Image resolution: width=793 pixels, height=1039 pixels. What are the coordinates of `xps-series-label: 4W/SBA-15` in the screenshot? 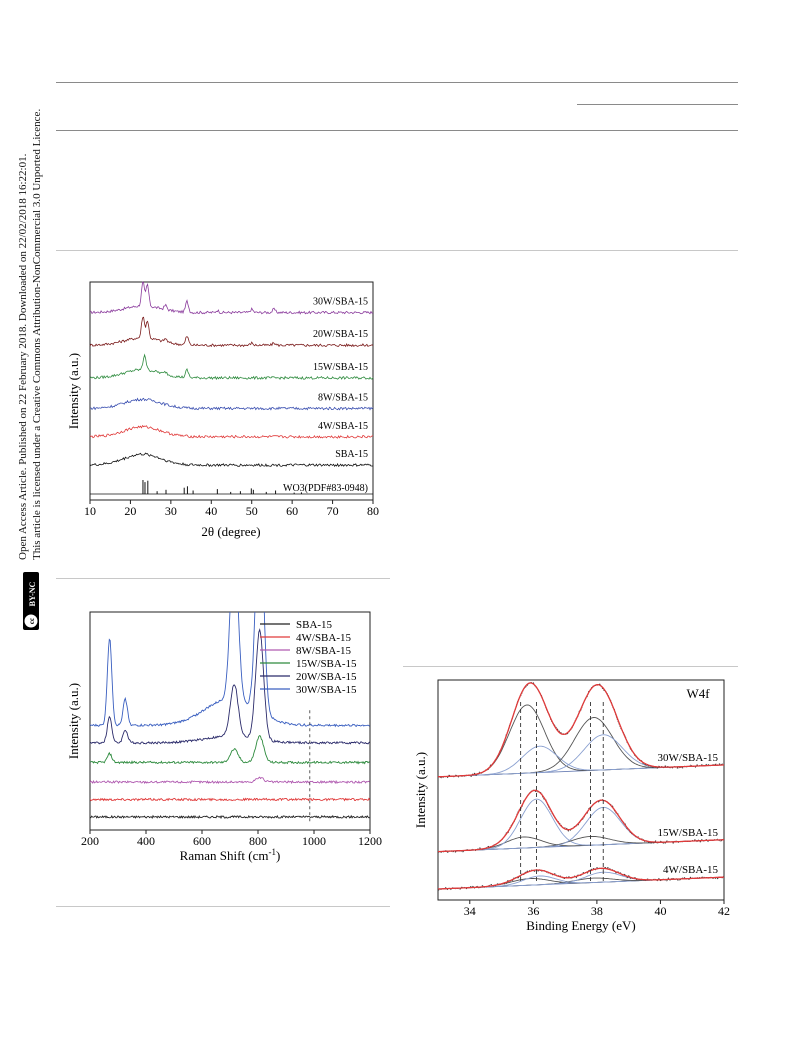 It's located at (691, 870).